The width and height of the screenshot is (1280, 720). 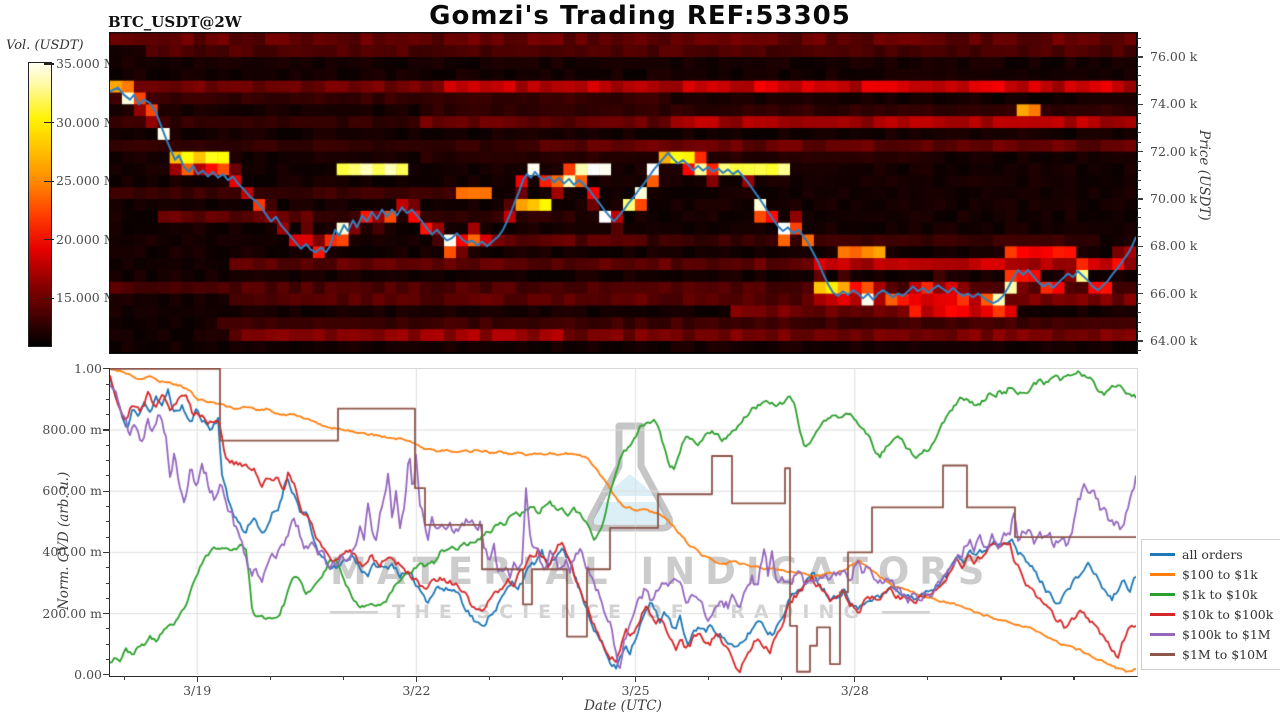 I want to click on legend-item: $100k to $1M, so click(x=1214, y=634).